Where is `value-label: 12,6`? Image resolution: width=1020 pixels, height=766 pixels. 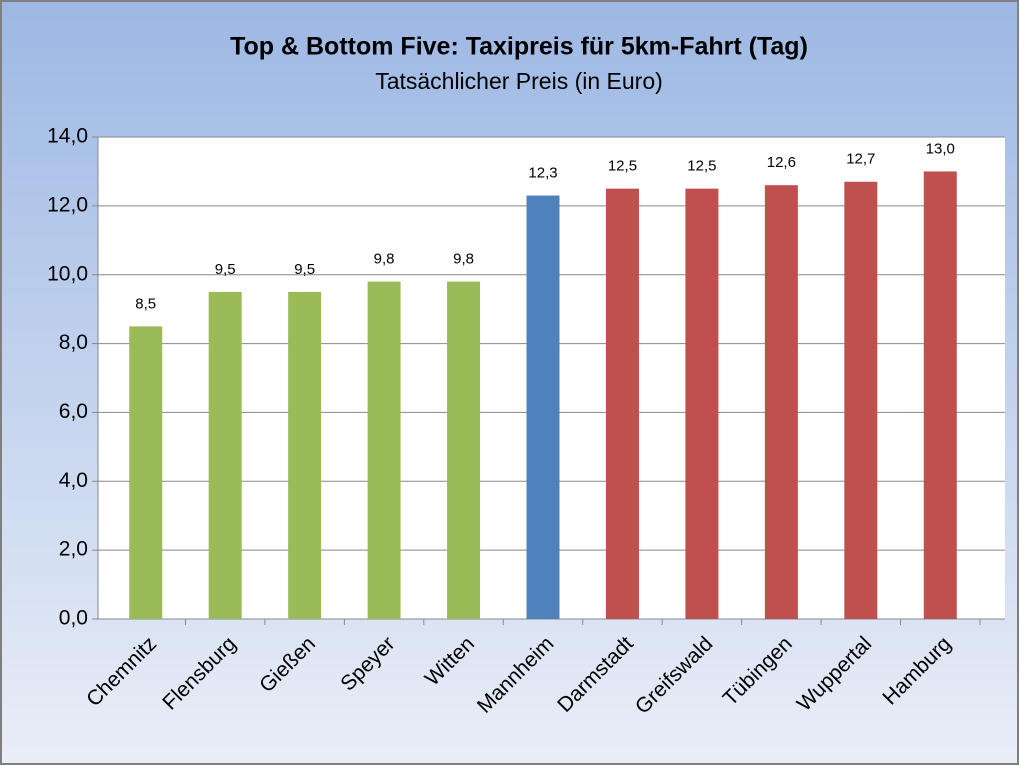 value-label: 12,6 is located at coordinates (781, 162).